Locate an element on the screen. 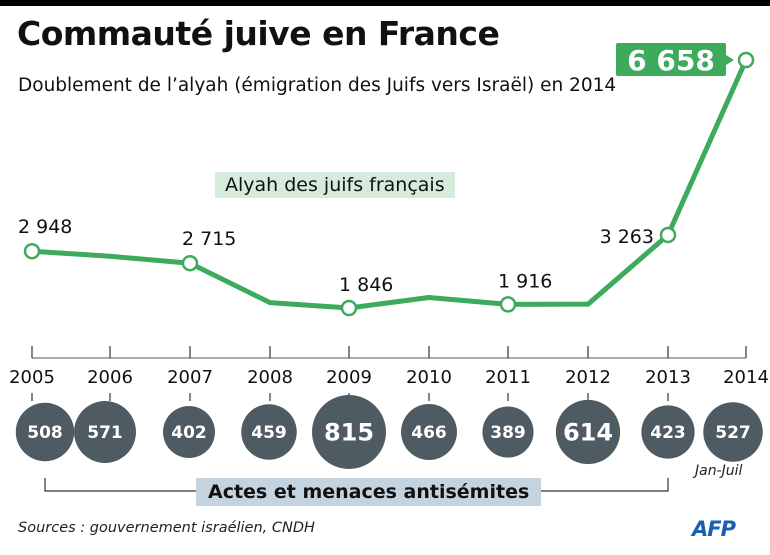 The image size is (770, 555). bubble-2013 is located at coordinates (668, 432).